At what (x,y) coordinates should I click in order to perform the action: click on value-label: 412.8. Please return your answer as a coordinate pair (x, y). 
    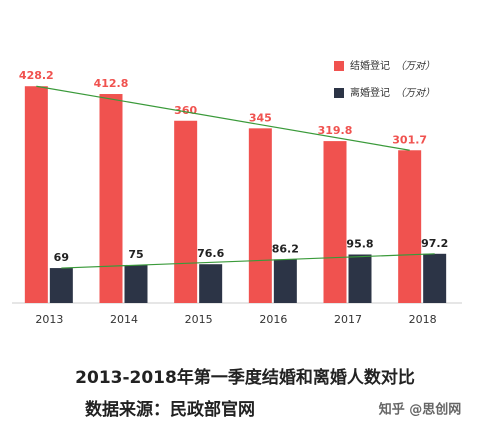
    Looking at the image, I should click on (111, 83).